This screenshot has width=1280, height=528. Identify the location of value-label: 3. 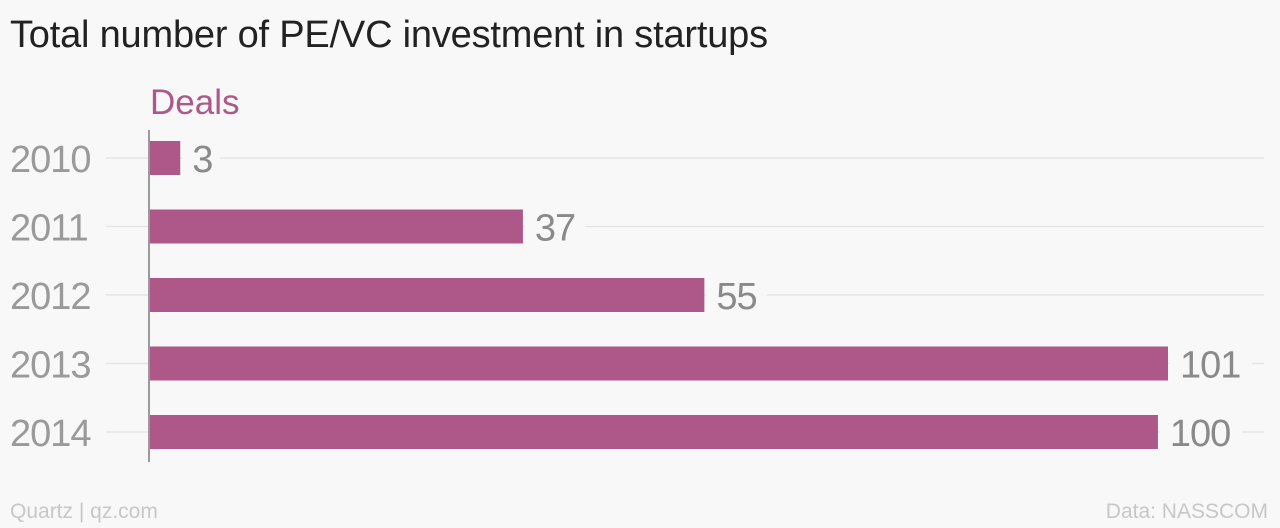
(202, 160).